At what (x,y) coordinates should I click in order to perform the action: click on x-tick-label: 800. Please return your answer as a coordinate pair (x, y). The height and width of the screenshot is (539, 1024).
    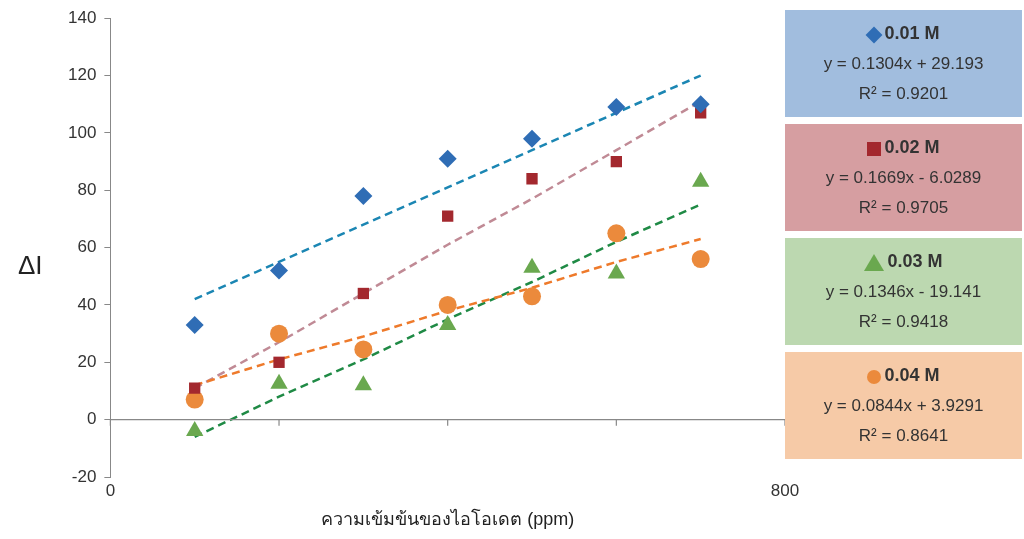
    Looking at the image, I should click on (785, 490).